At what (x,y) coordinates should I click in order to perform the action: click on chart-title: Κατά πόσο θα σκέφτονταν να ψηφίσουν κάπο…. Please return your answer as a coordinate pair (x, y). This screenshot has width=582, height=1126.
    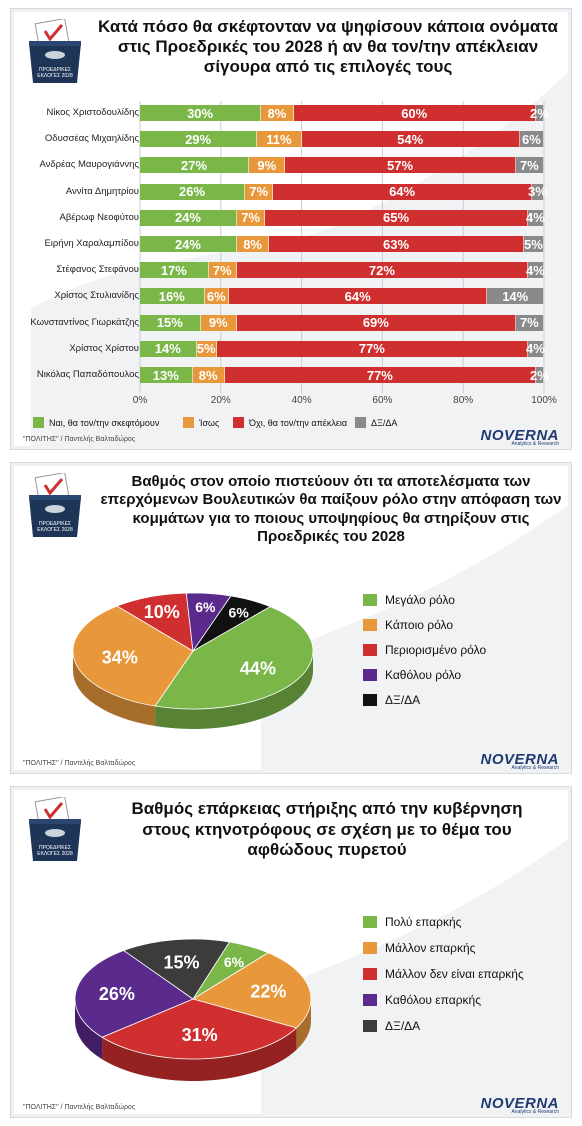
    Looking at the image, I should click on (328, 46).